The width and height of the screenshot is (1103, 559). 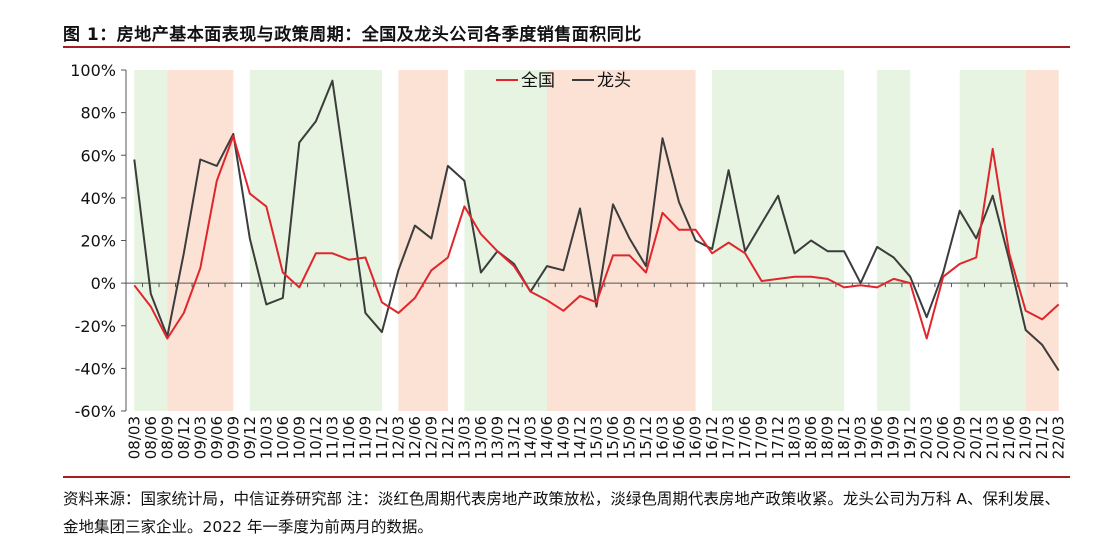 What do you see at coordinates (861, 437) in the screenshot?
I see `x-tick-label: 19/03` at bounding box center [861, 437].